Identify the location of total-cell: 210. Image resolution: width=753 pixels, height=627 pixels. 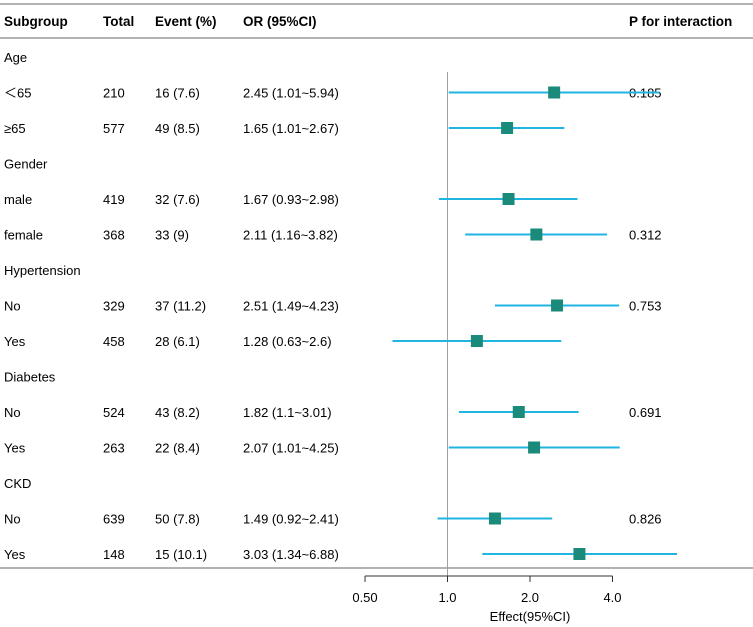
(114, 93).